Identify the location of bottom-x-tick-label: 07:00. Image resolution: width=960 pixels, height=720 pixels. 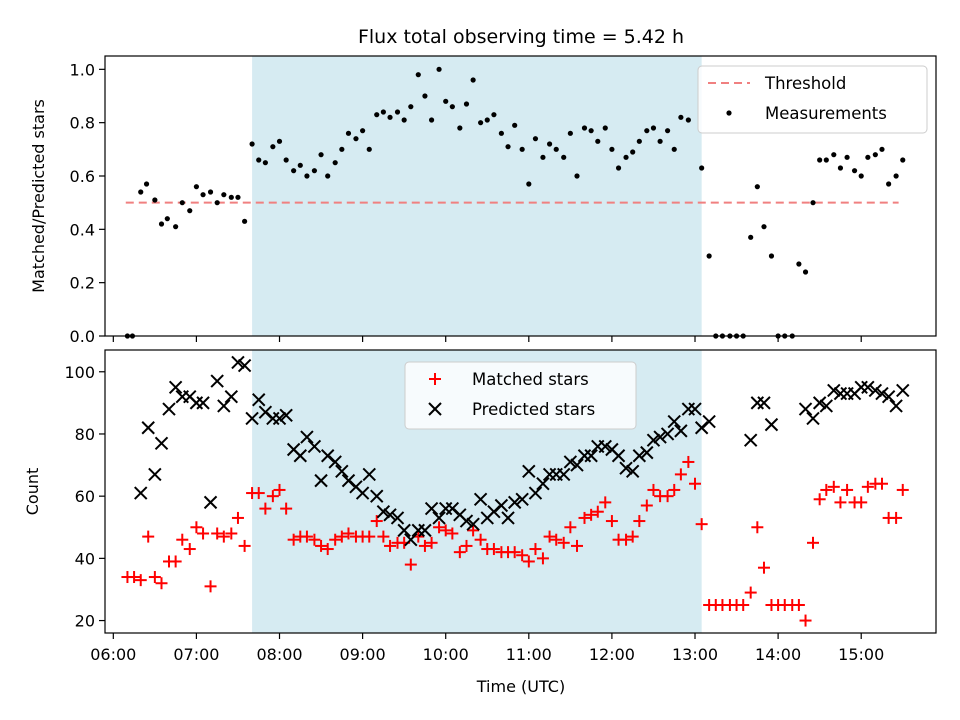
(196, 654).